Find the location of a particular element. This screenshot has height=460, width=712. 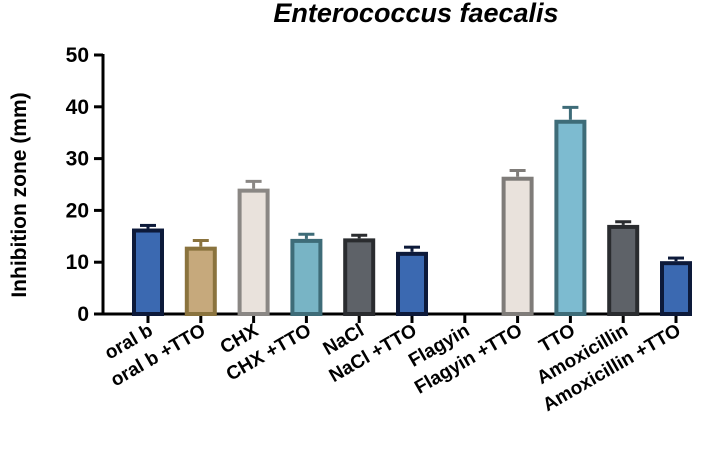

bar-amoxicillin is located at coordinates (623, 270).